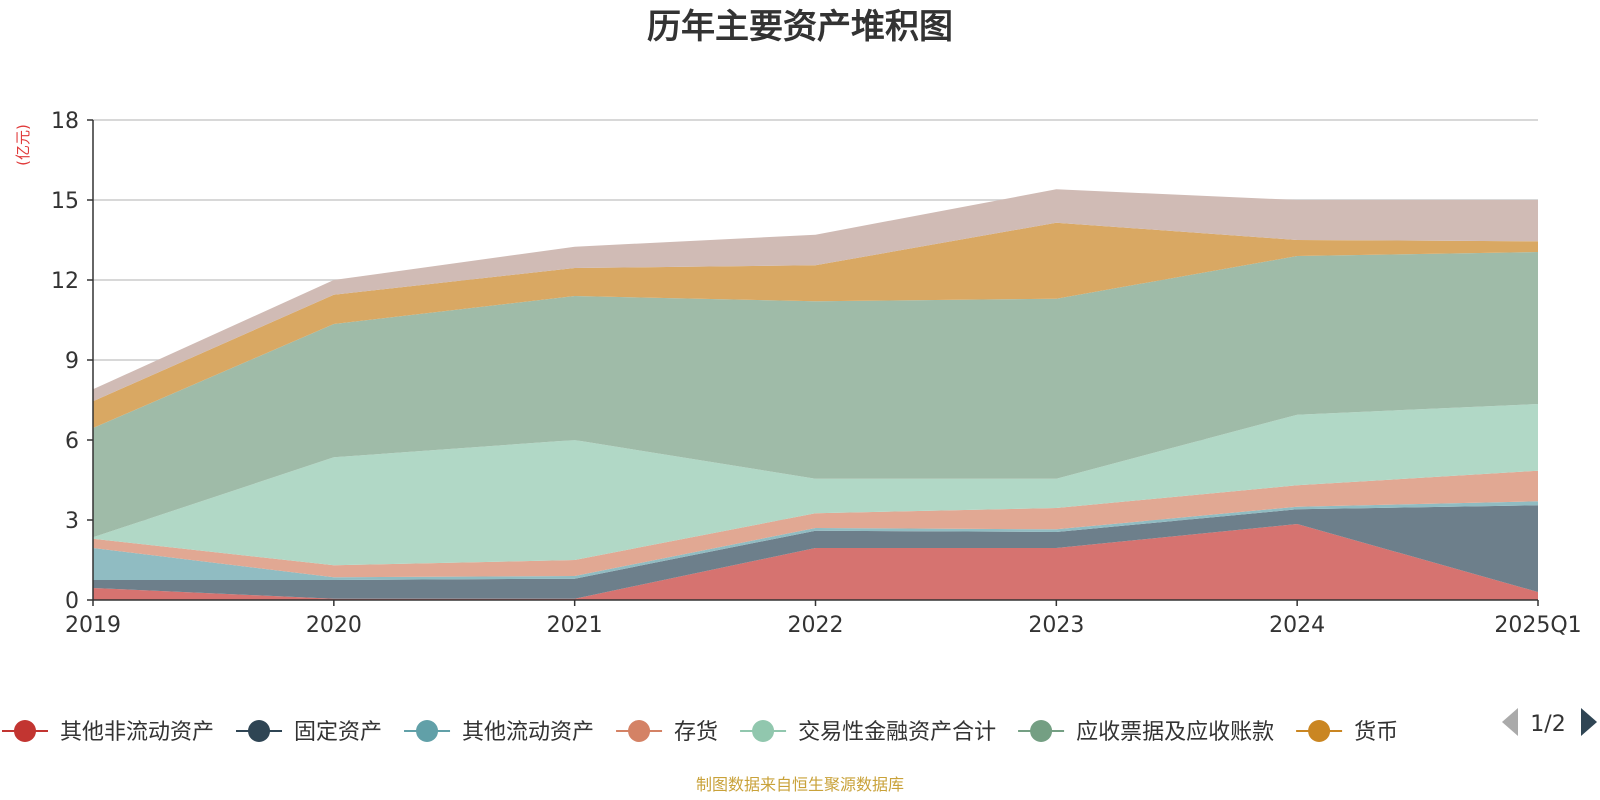  What do you see at coordinates (23, 145) in the screenshot?
I see `y-axis-unit-label: (亿元)` at bounding box center [23, 145].